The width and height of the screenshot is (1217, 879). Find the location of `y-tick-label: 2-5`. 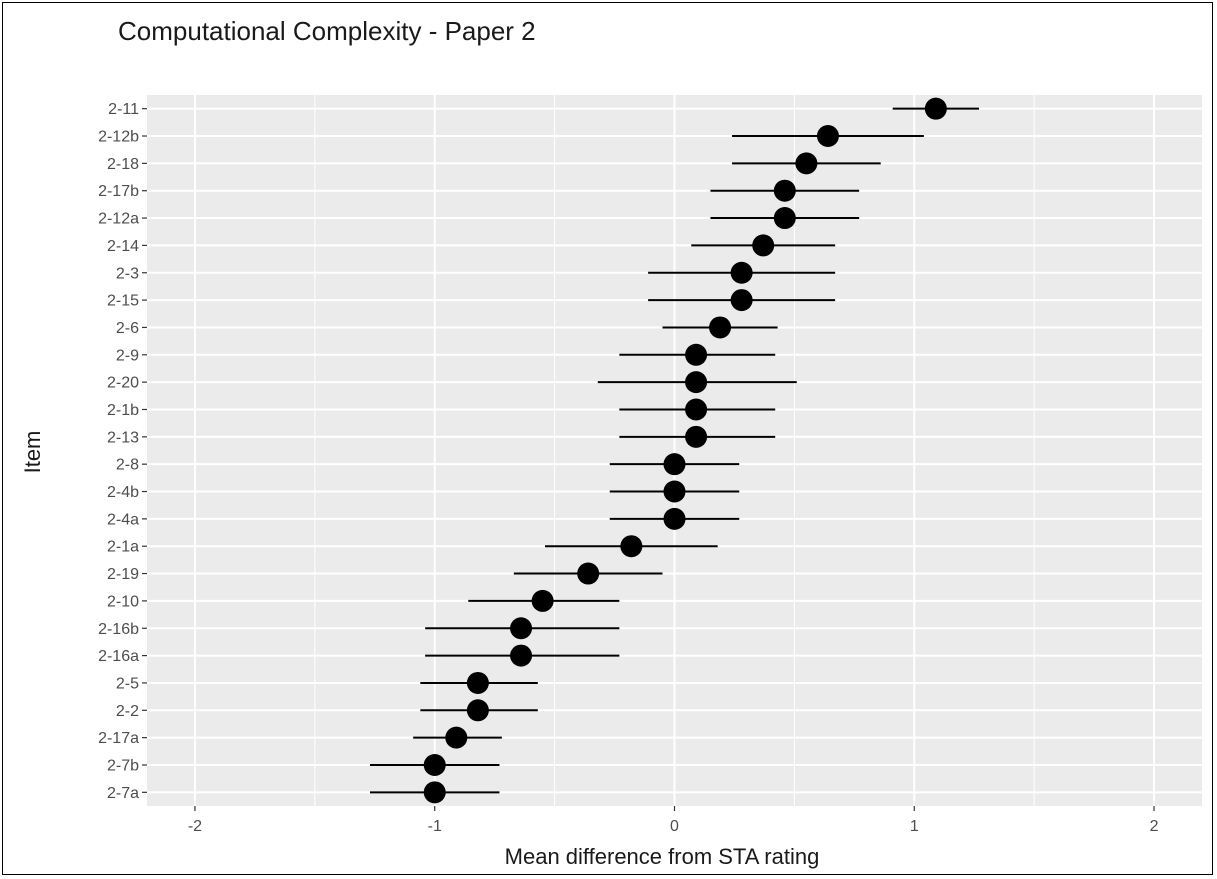

y-tick-label: 2-5 is located at coordinates (127, 683).